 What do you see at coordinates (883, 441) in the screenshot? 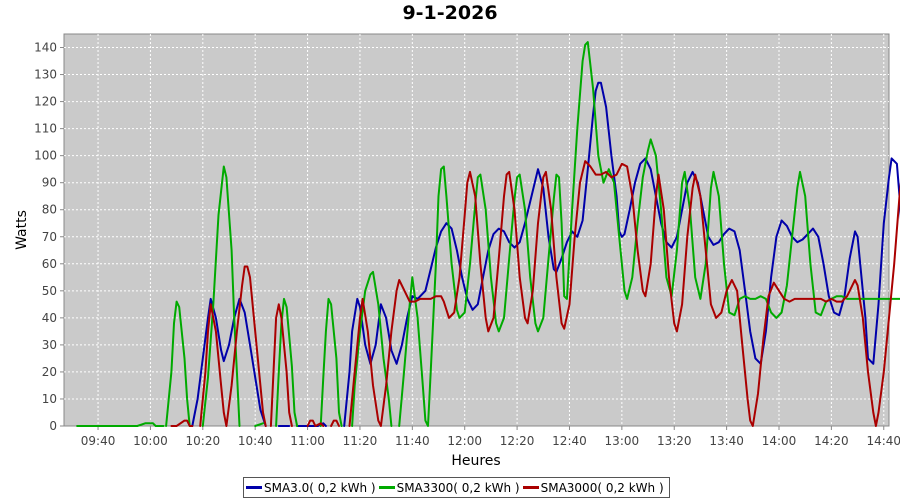
I see `x-tick-label: 14:40` at bounding box center [883, 441].